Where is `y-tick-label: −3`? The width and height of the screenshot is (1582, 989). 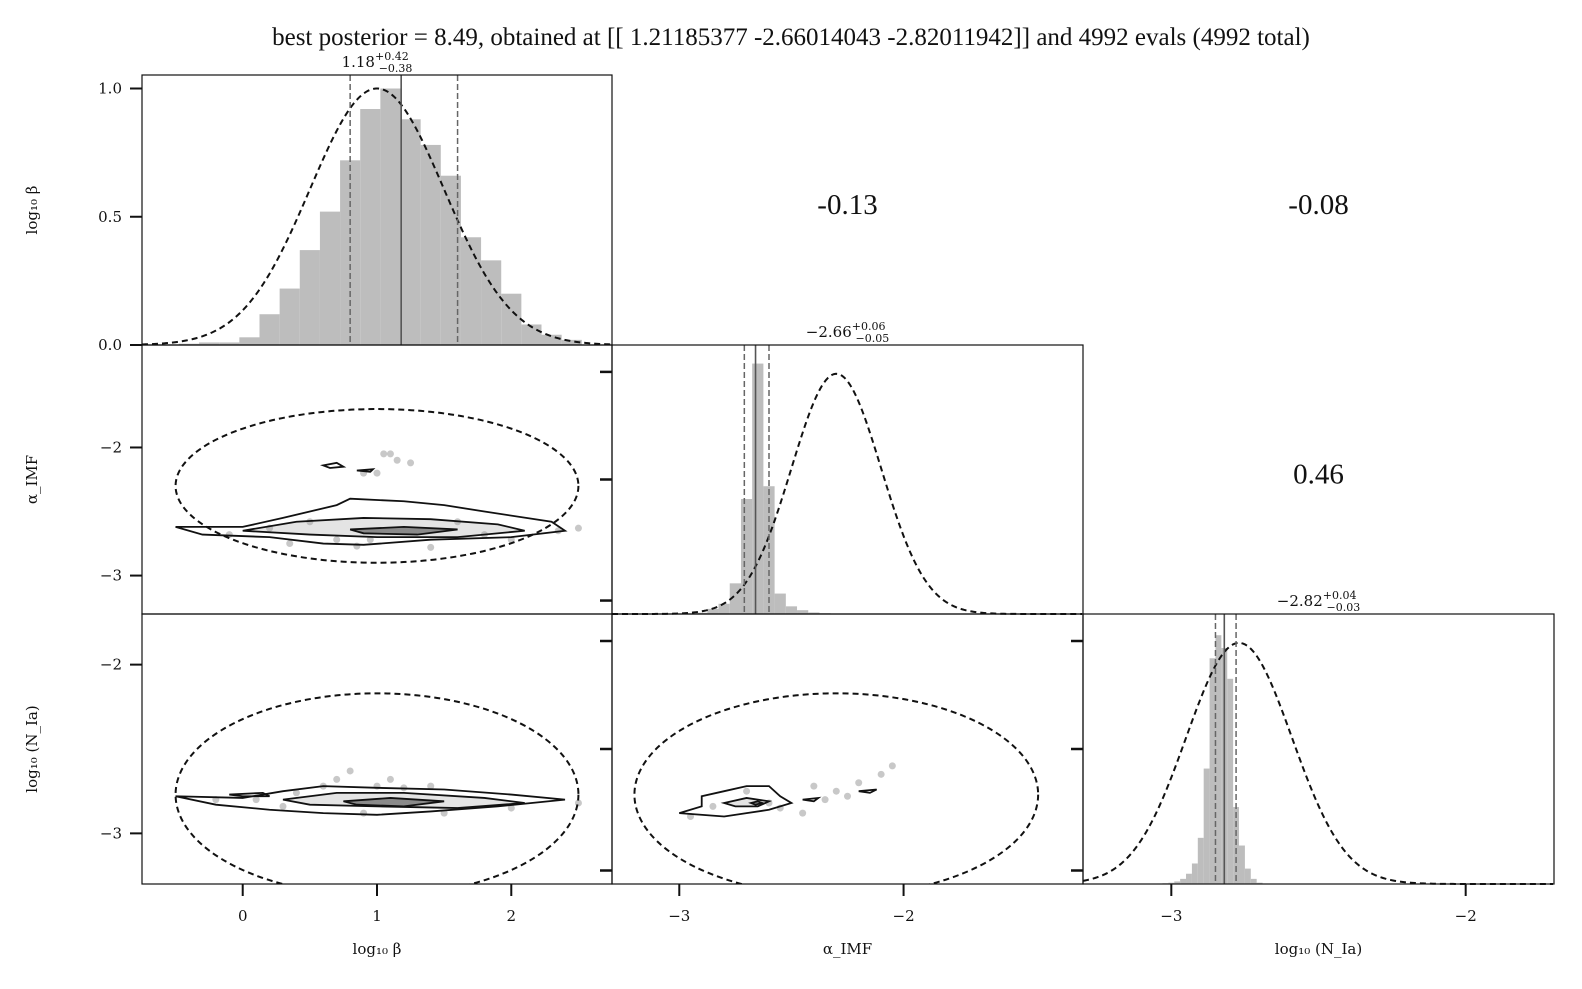 y-tick-label: −3 is located at coordinates (111, 833).